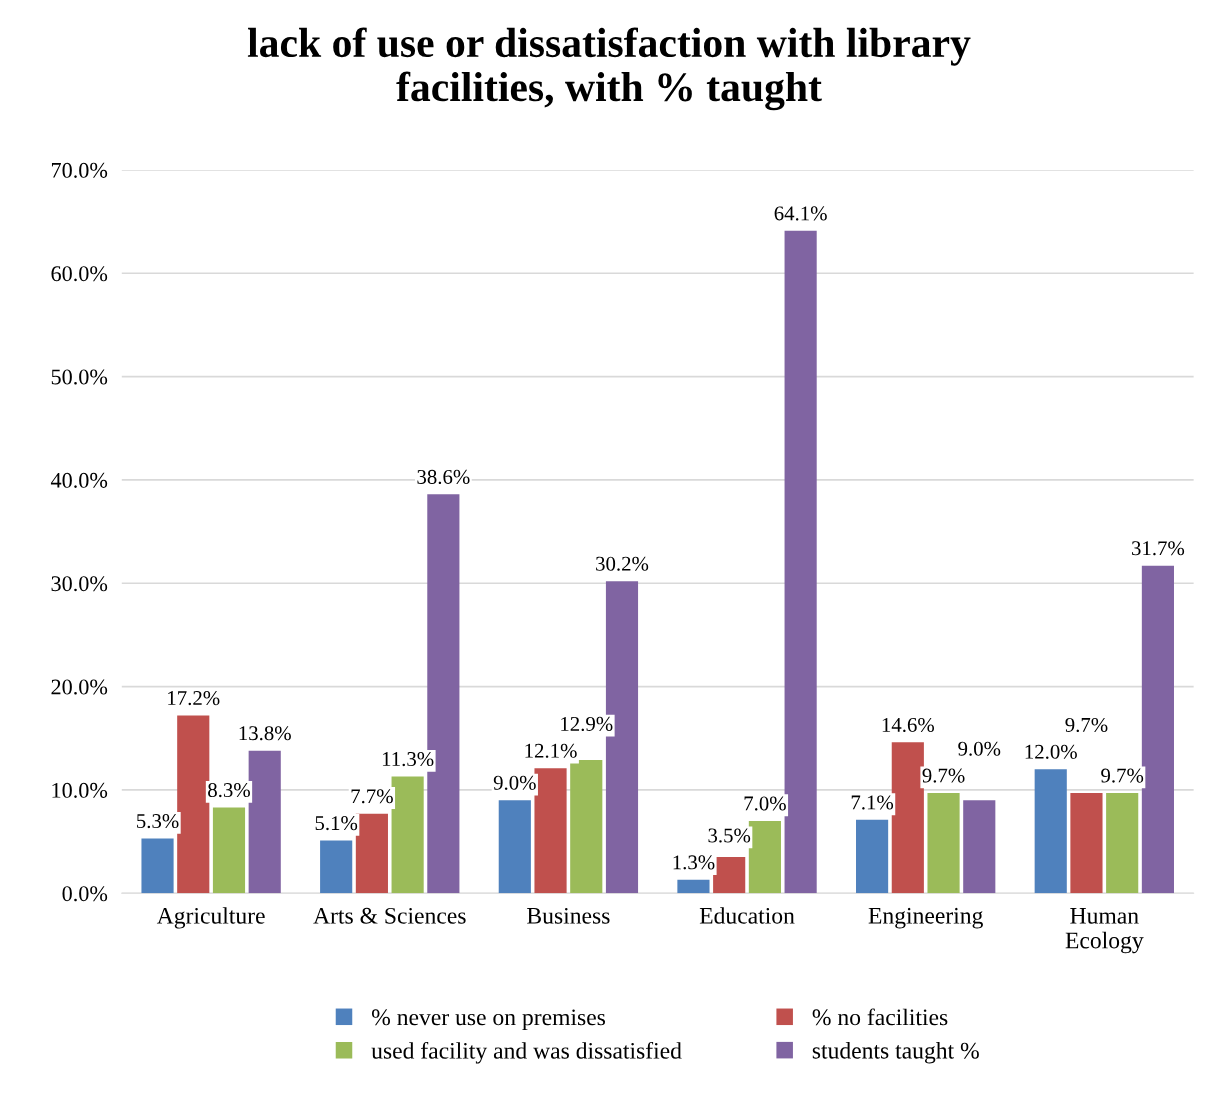 The height and width of the screenshot is (1096, 1218). Describe the element at coordinates (488, 1020) in the screenshot. I see `legend-label: % never use on premises` at that location.